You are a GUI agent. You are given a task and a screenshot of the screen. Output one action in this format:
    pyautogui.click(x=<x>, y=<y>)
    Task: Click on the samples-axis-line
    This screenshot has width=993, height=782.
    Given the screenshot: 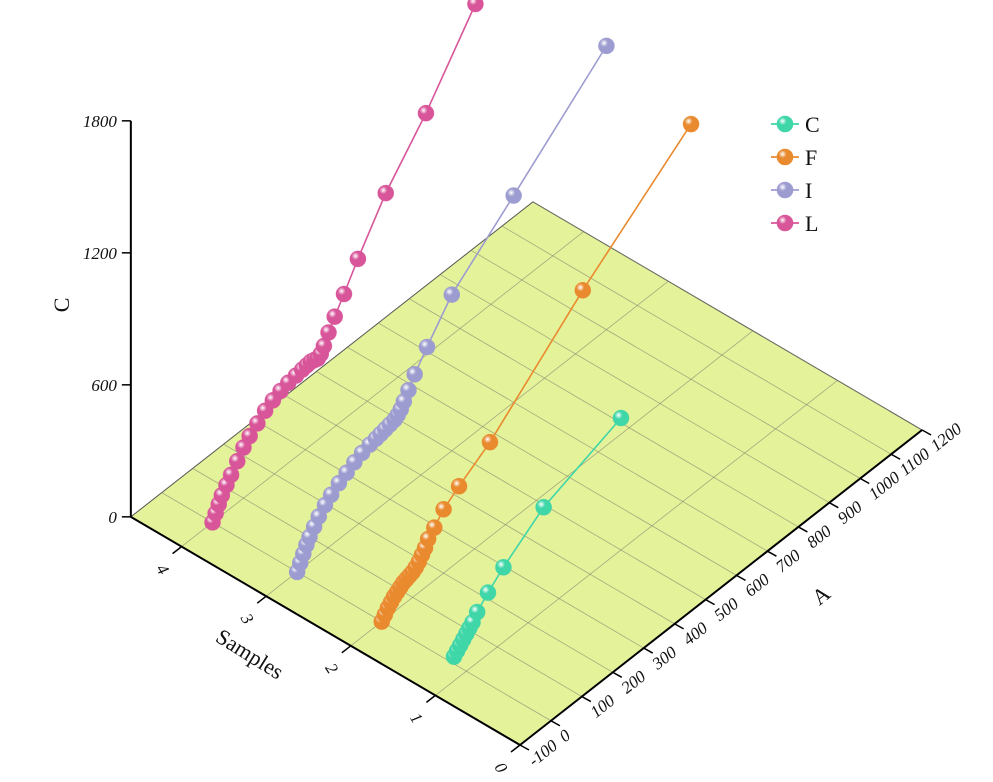 What is the action you would take?
    pyautogui.click(x=325, y=630)
    